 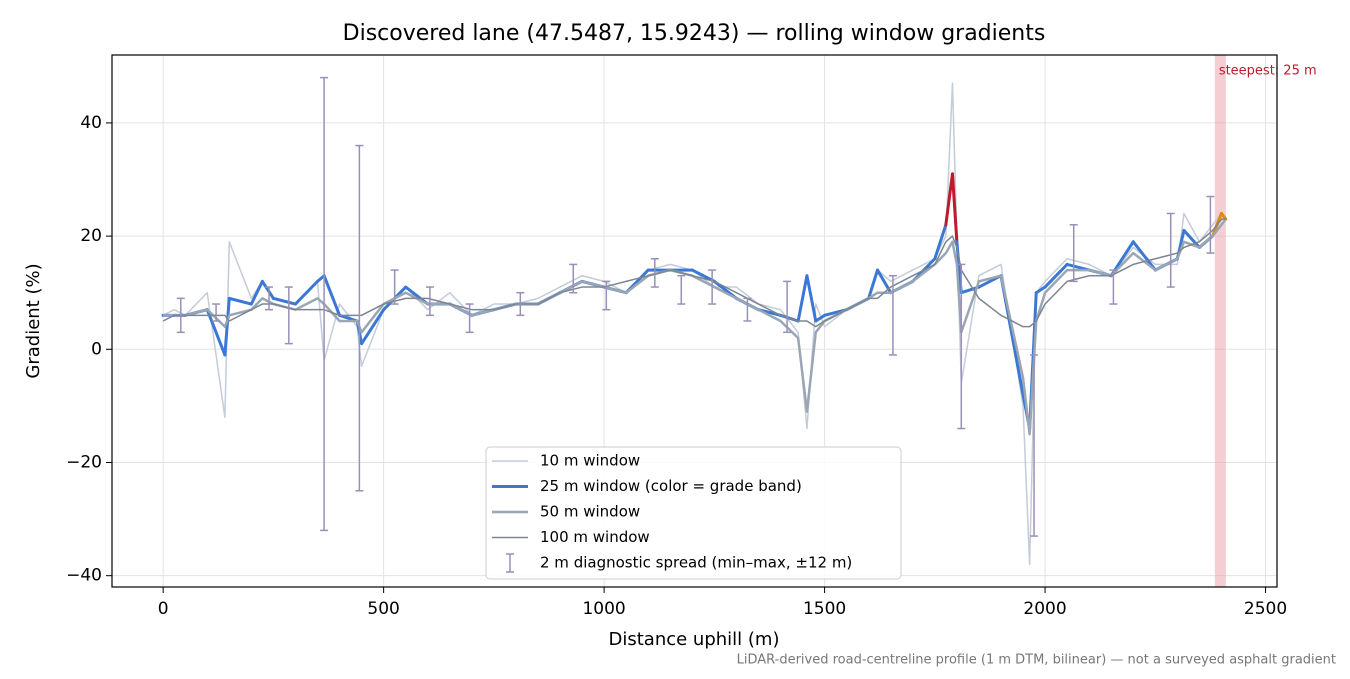 I want to click on y-tick-label: −40, so click(x=84, y=576).